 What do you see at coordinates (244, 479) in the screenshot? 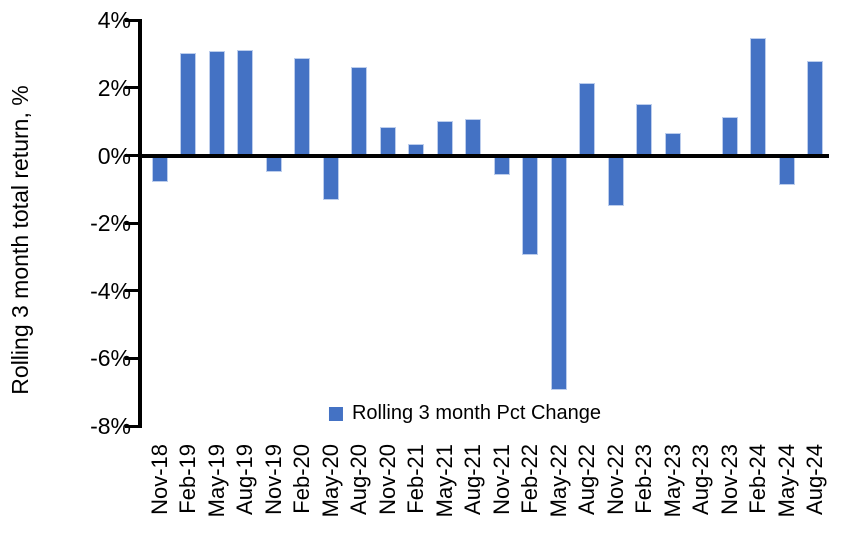
I see `x-tick-label: Aug-19` at bounding box center [244, 479].